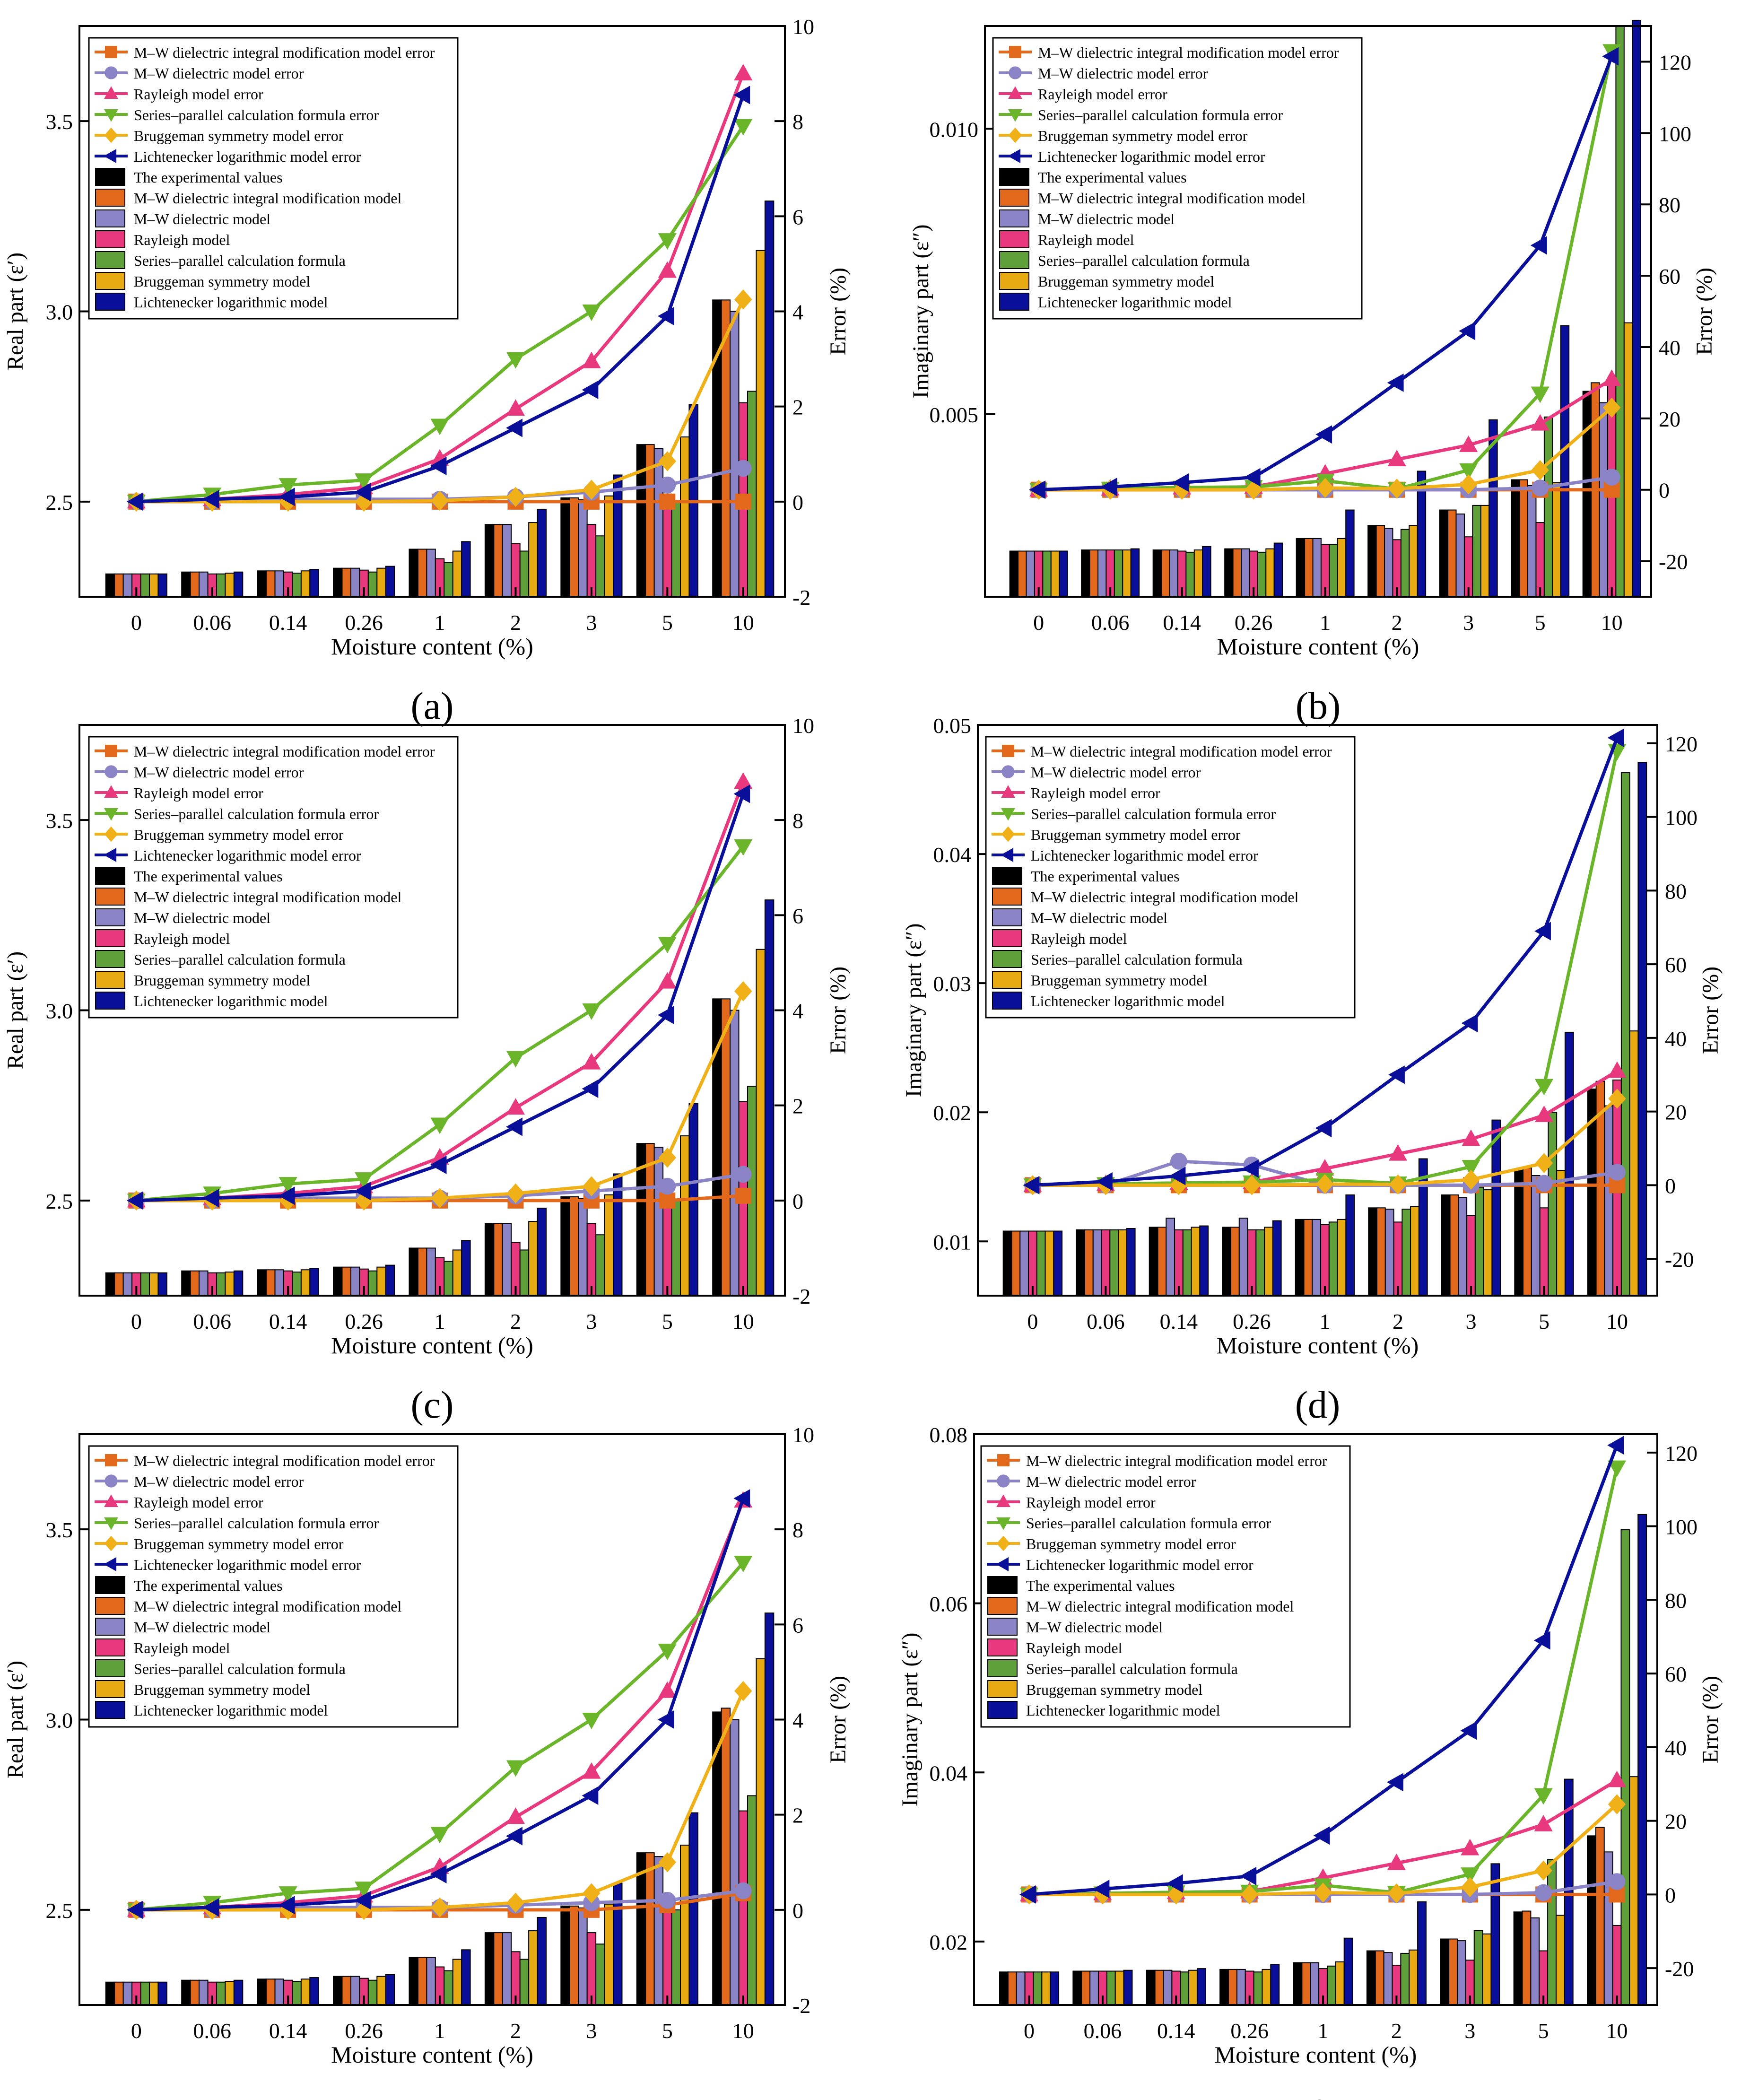 The width and height of the screenshot is (1741, 2100). I want to click on legend-label: Series–parallel calculation formula, so click(1144, 260).